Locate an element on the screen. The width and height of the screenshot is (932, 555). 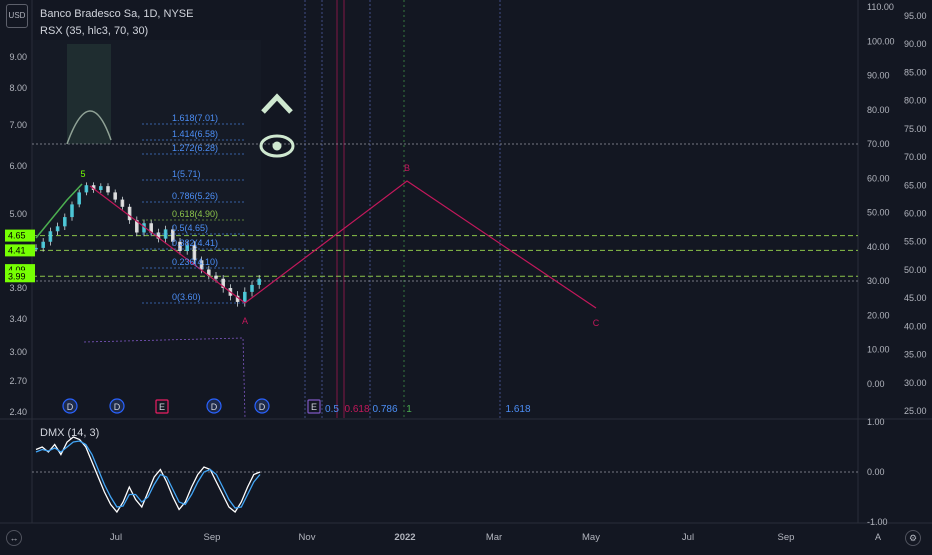
eye-pupil is located at coordinates (277, 146).